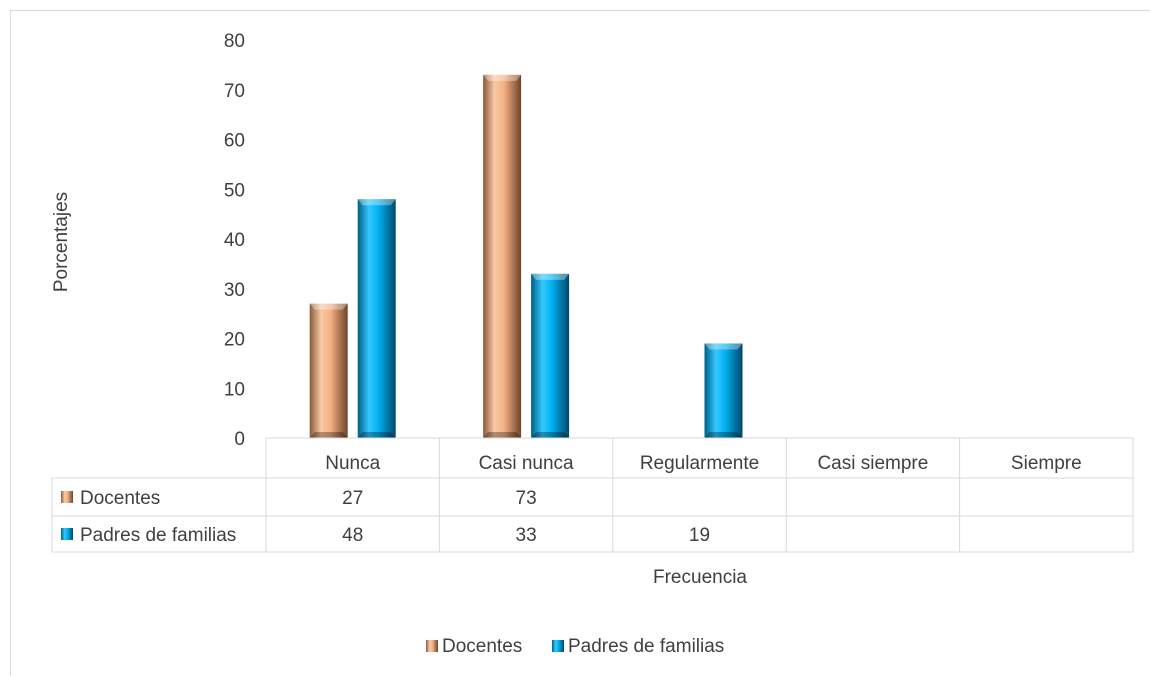 The width and height of the screenshot is (1151, 677). Describe the element at coordinates (120, 498) in the screenshot. I see `table-series-name: Docentes` at that location.